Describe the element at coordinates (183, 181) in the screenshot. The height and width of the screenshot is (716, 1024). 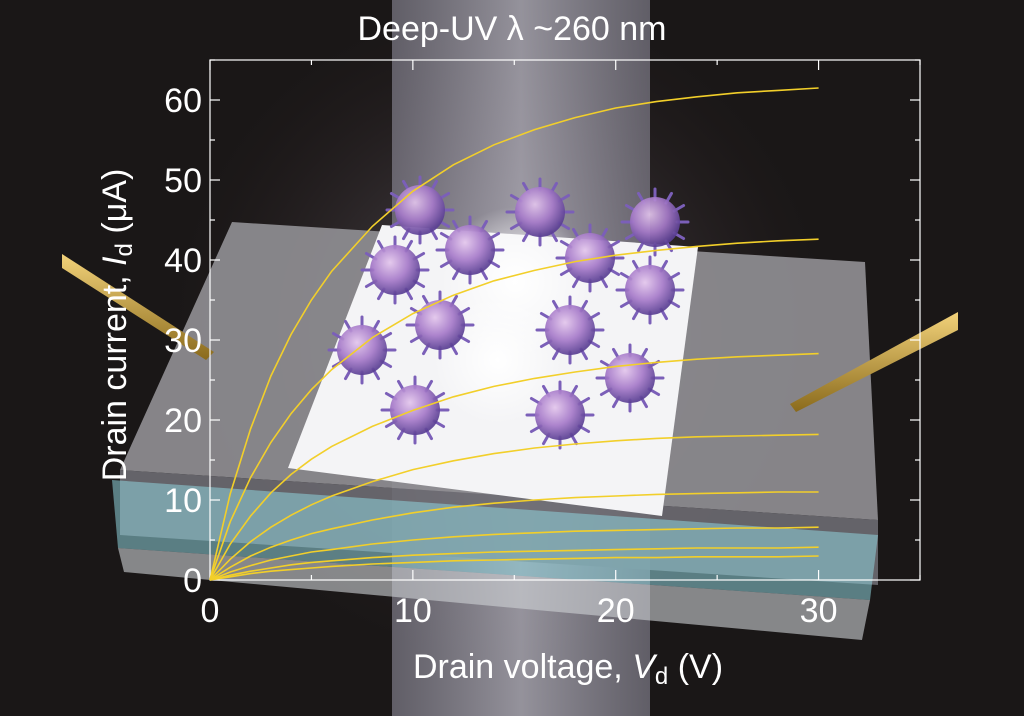
I see `y-tick-label: 50` at that location.